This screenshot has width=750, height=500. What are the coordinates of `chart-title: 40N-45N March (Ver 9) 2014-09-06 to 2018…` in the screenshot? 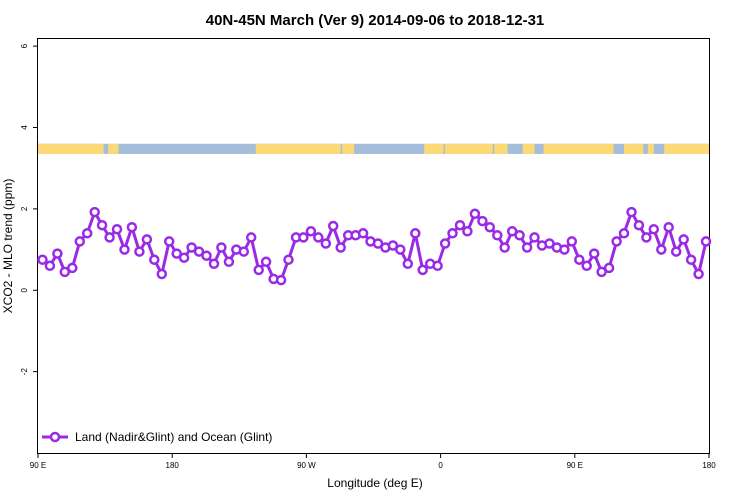 It's located at (375, 20).